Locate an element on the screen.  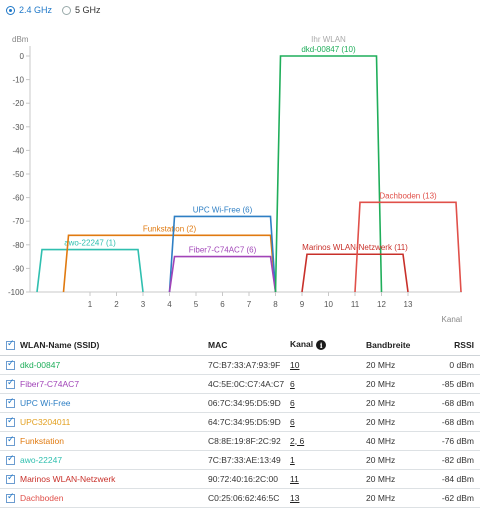
rssi-cell: -68 dBm is located at coordinates (459, 403).